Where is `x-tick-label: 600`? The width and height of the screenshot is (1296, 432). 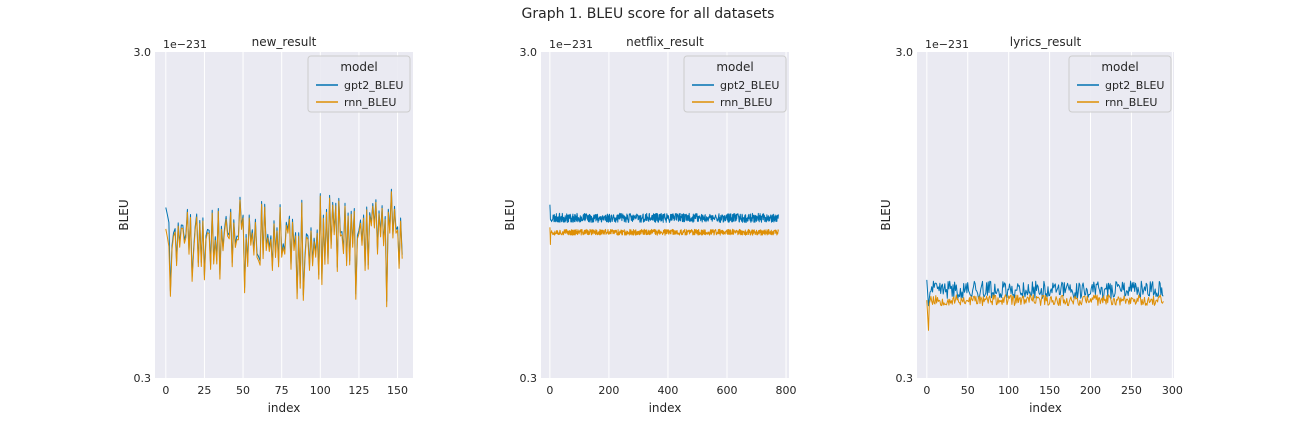
x-tick-label: 600 is located at coordinates (727, 390).